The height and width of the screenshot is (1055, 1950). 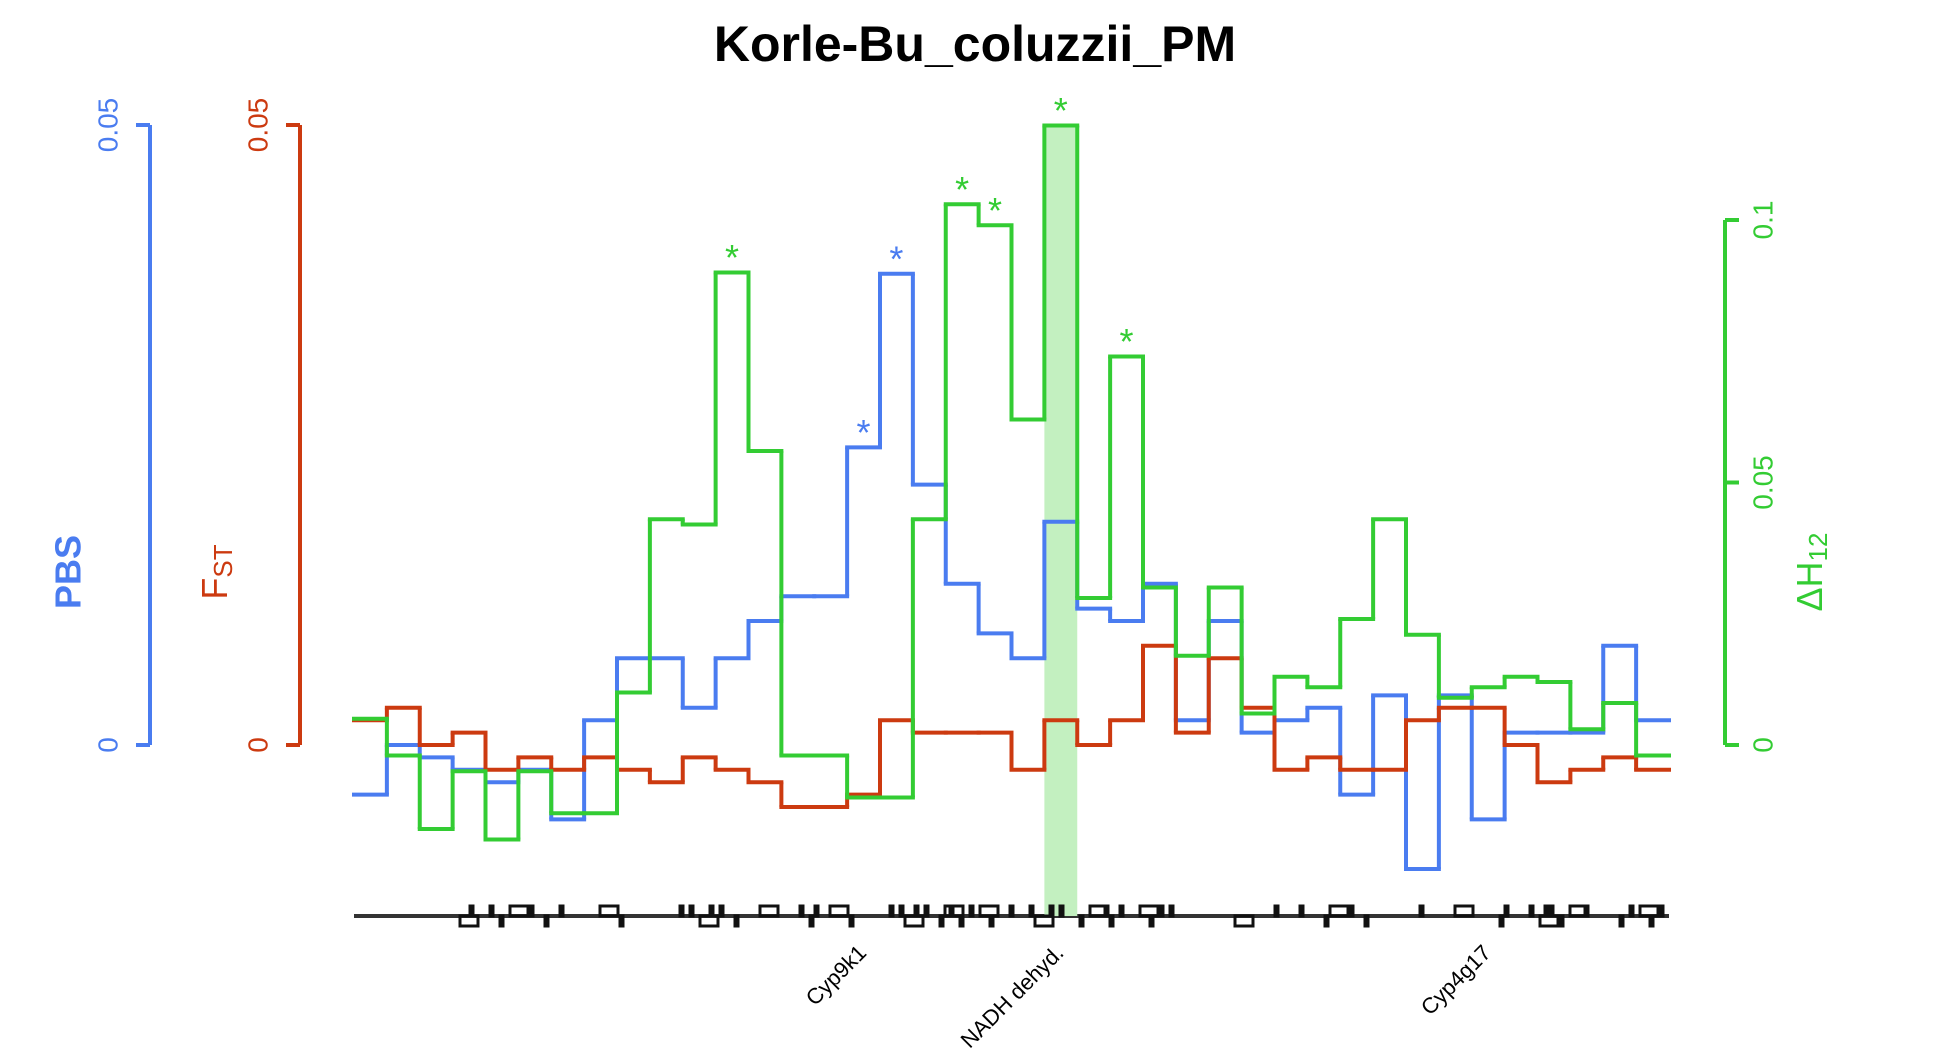 What do you see at coordinates (223, 560) in the screenshot?
I see `label-sub: ST` at bounding box center [223, 560].